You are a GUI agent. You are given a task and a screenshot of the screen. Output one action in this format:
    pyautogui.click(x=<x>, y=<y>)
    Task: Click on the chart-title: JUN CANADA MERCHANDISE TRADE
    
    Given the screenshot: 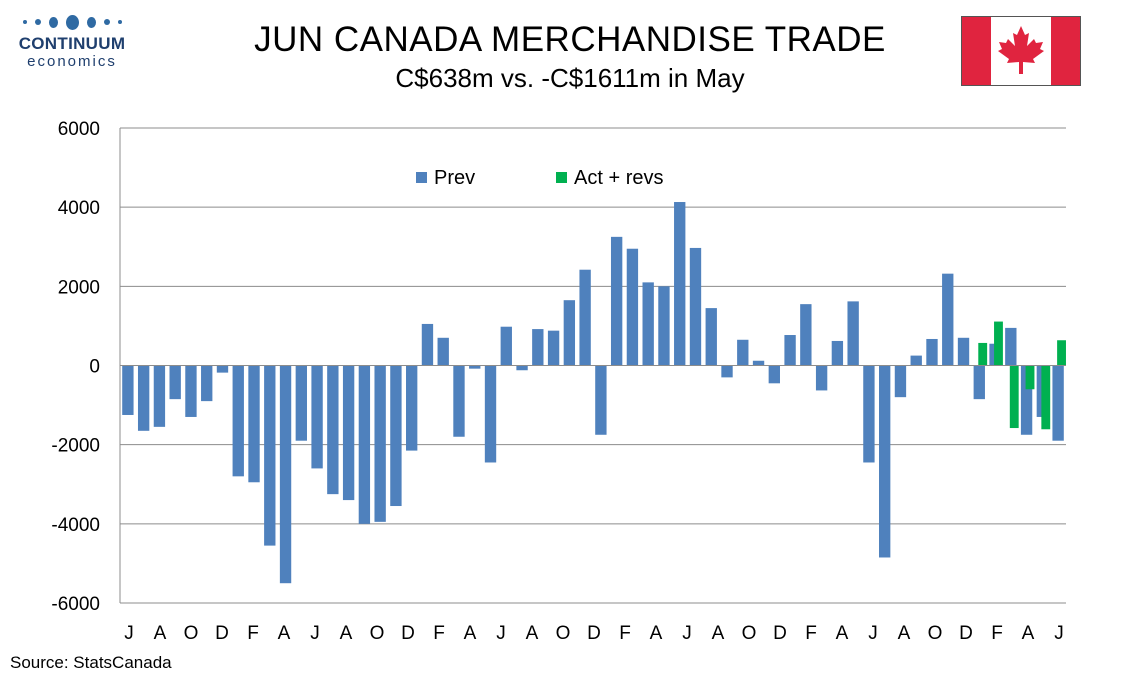 What is the action you would take?
    pyautogui.click(x=570, y=39)
    